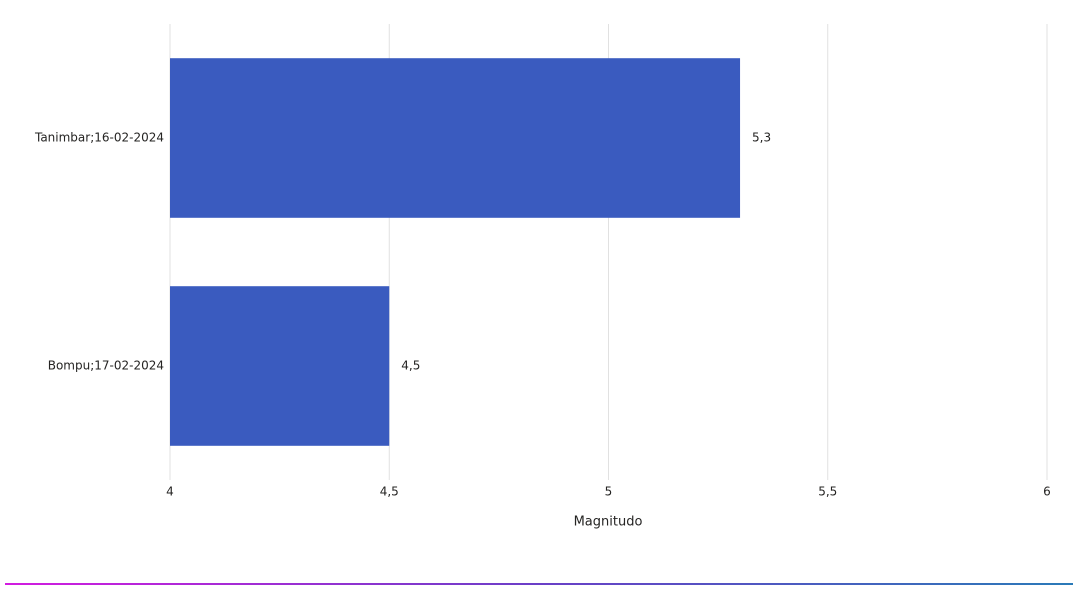 This screenshot has height=599, width=1073. What do you see at coordinates (1047, 492) in the screenshot?
I see `x-tick-label: 6` at bounding box center [1047, 492].